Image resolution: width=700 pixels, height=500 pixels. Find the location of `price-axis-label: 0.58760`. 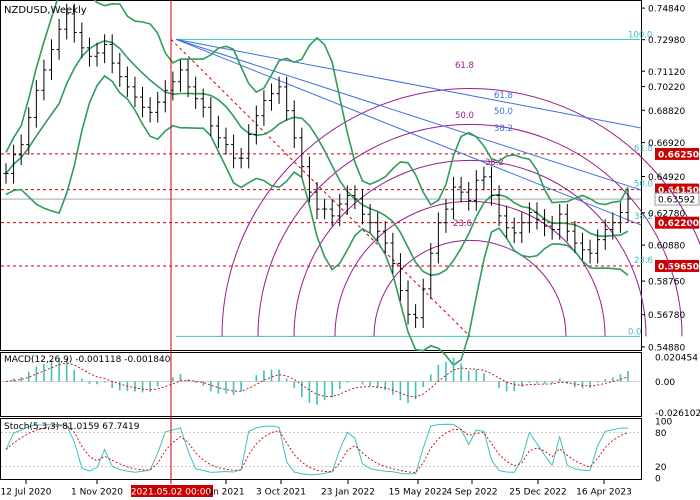

price-axis-label: 0.58760 is located at coordinates (666, 283).